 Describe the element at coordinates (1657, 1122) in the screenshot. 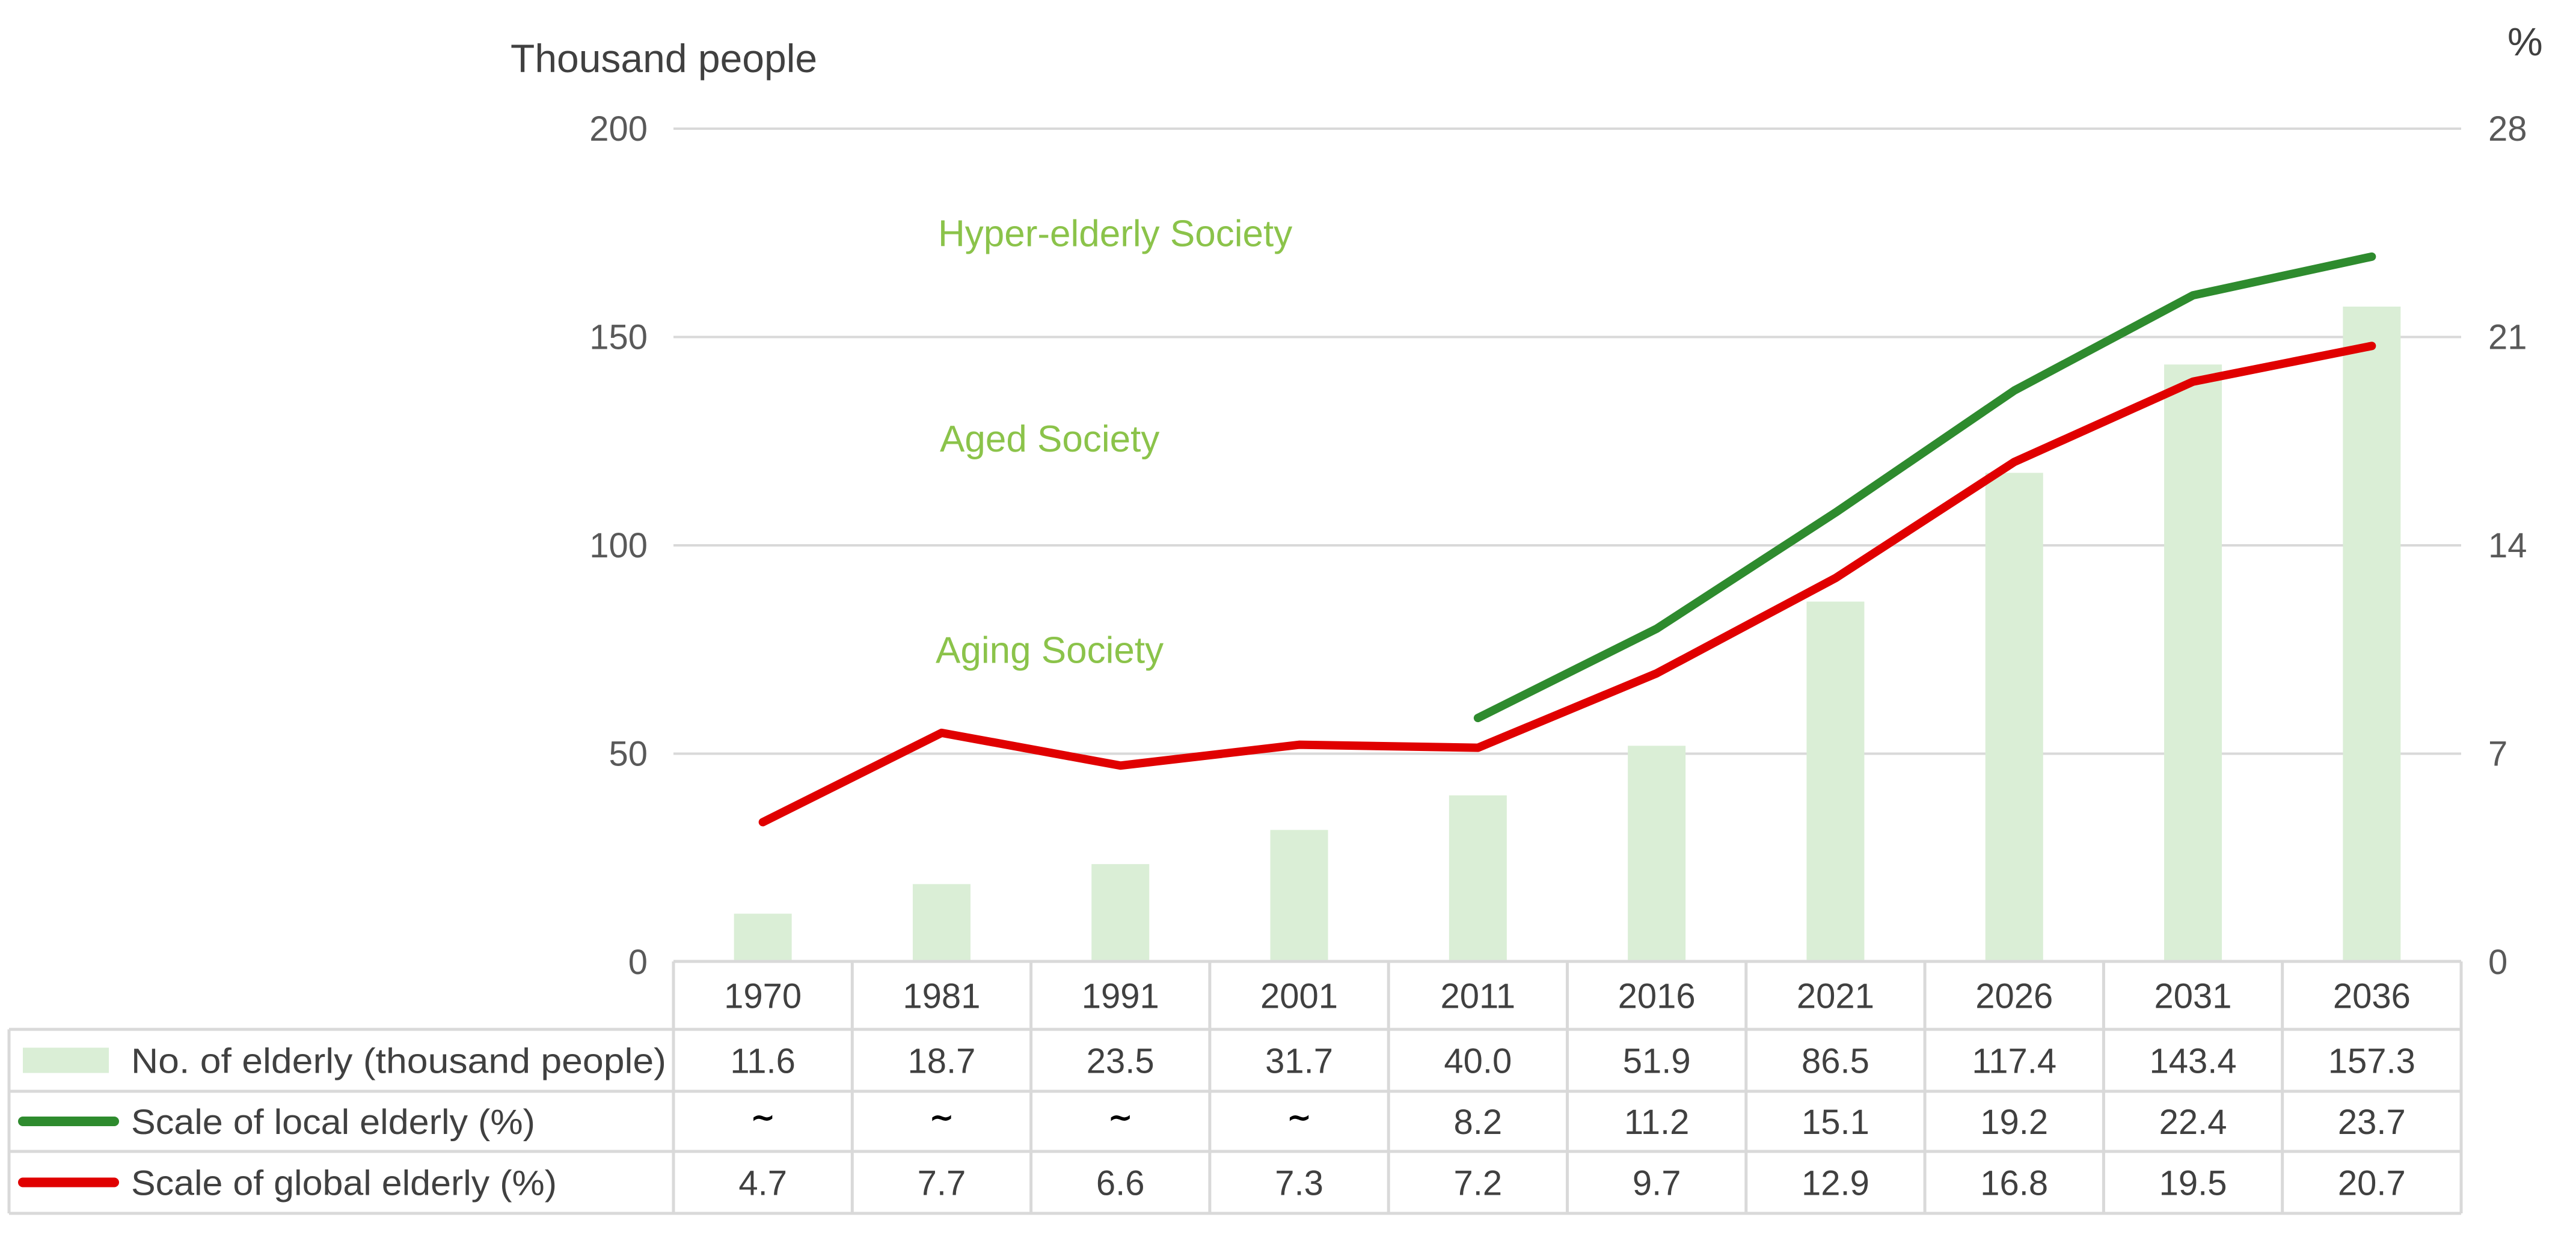

I see `table-cell: 11.2` at that location.